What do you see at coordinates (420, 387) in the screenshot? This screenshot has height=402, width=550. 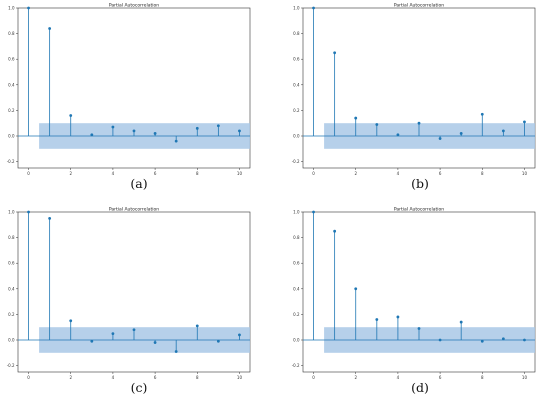 I see `panel-label: (d)` at bounding box center [420, 387].